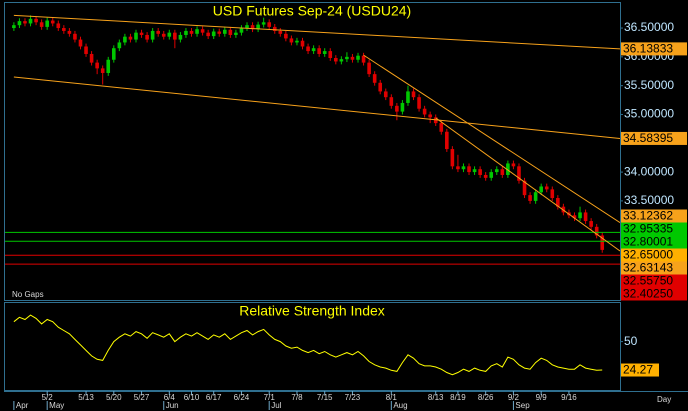  I want to click on x-tick-label: 6/17, so click(214, 397).